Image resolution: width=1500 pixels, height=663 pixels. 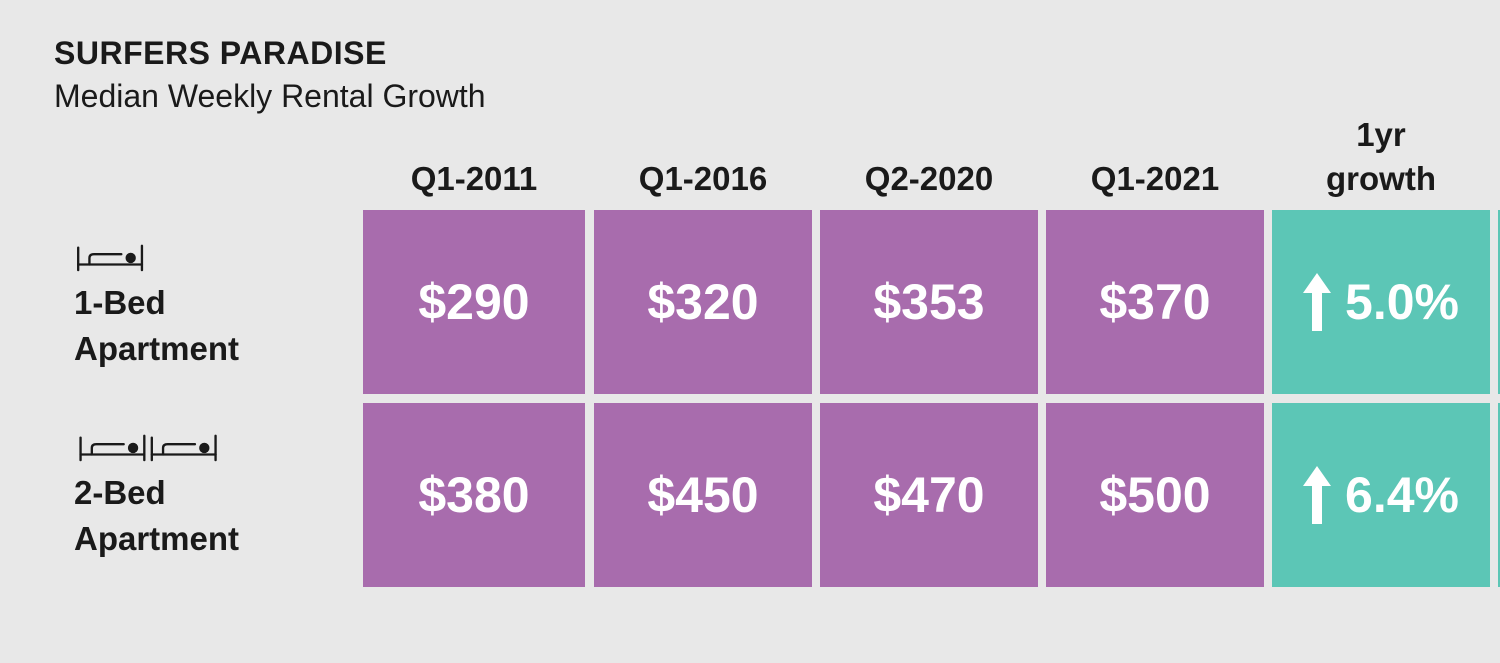 What do you see at coordinates (1381, 178) in the screenshot?
I see `growth-header-line-2: growth` at bounding box center [1381, 178].